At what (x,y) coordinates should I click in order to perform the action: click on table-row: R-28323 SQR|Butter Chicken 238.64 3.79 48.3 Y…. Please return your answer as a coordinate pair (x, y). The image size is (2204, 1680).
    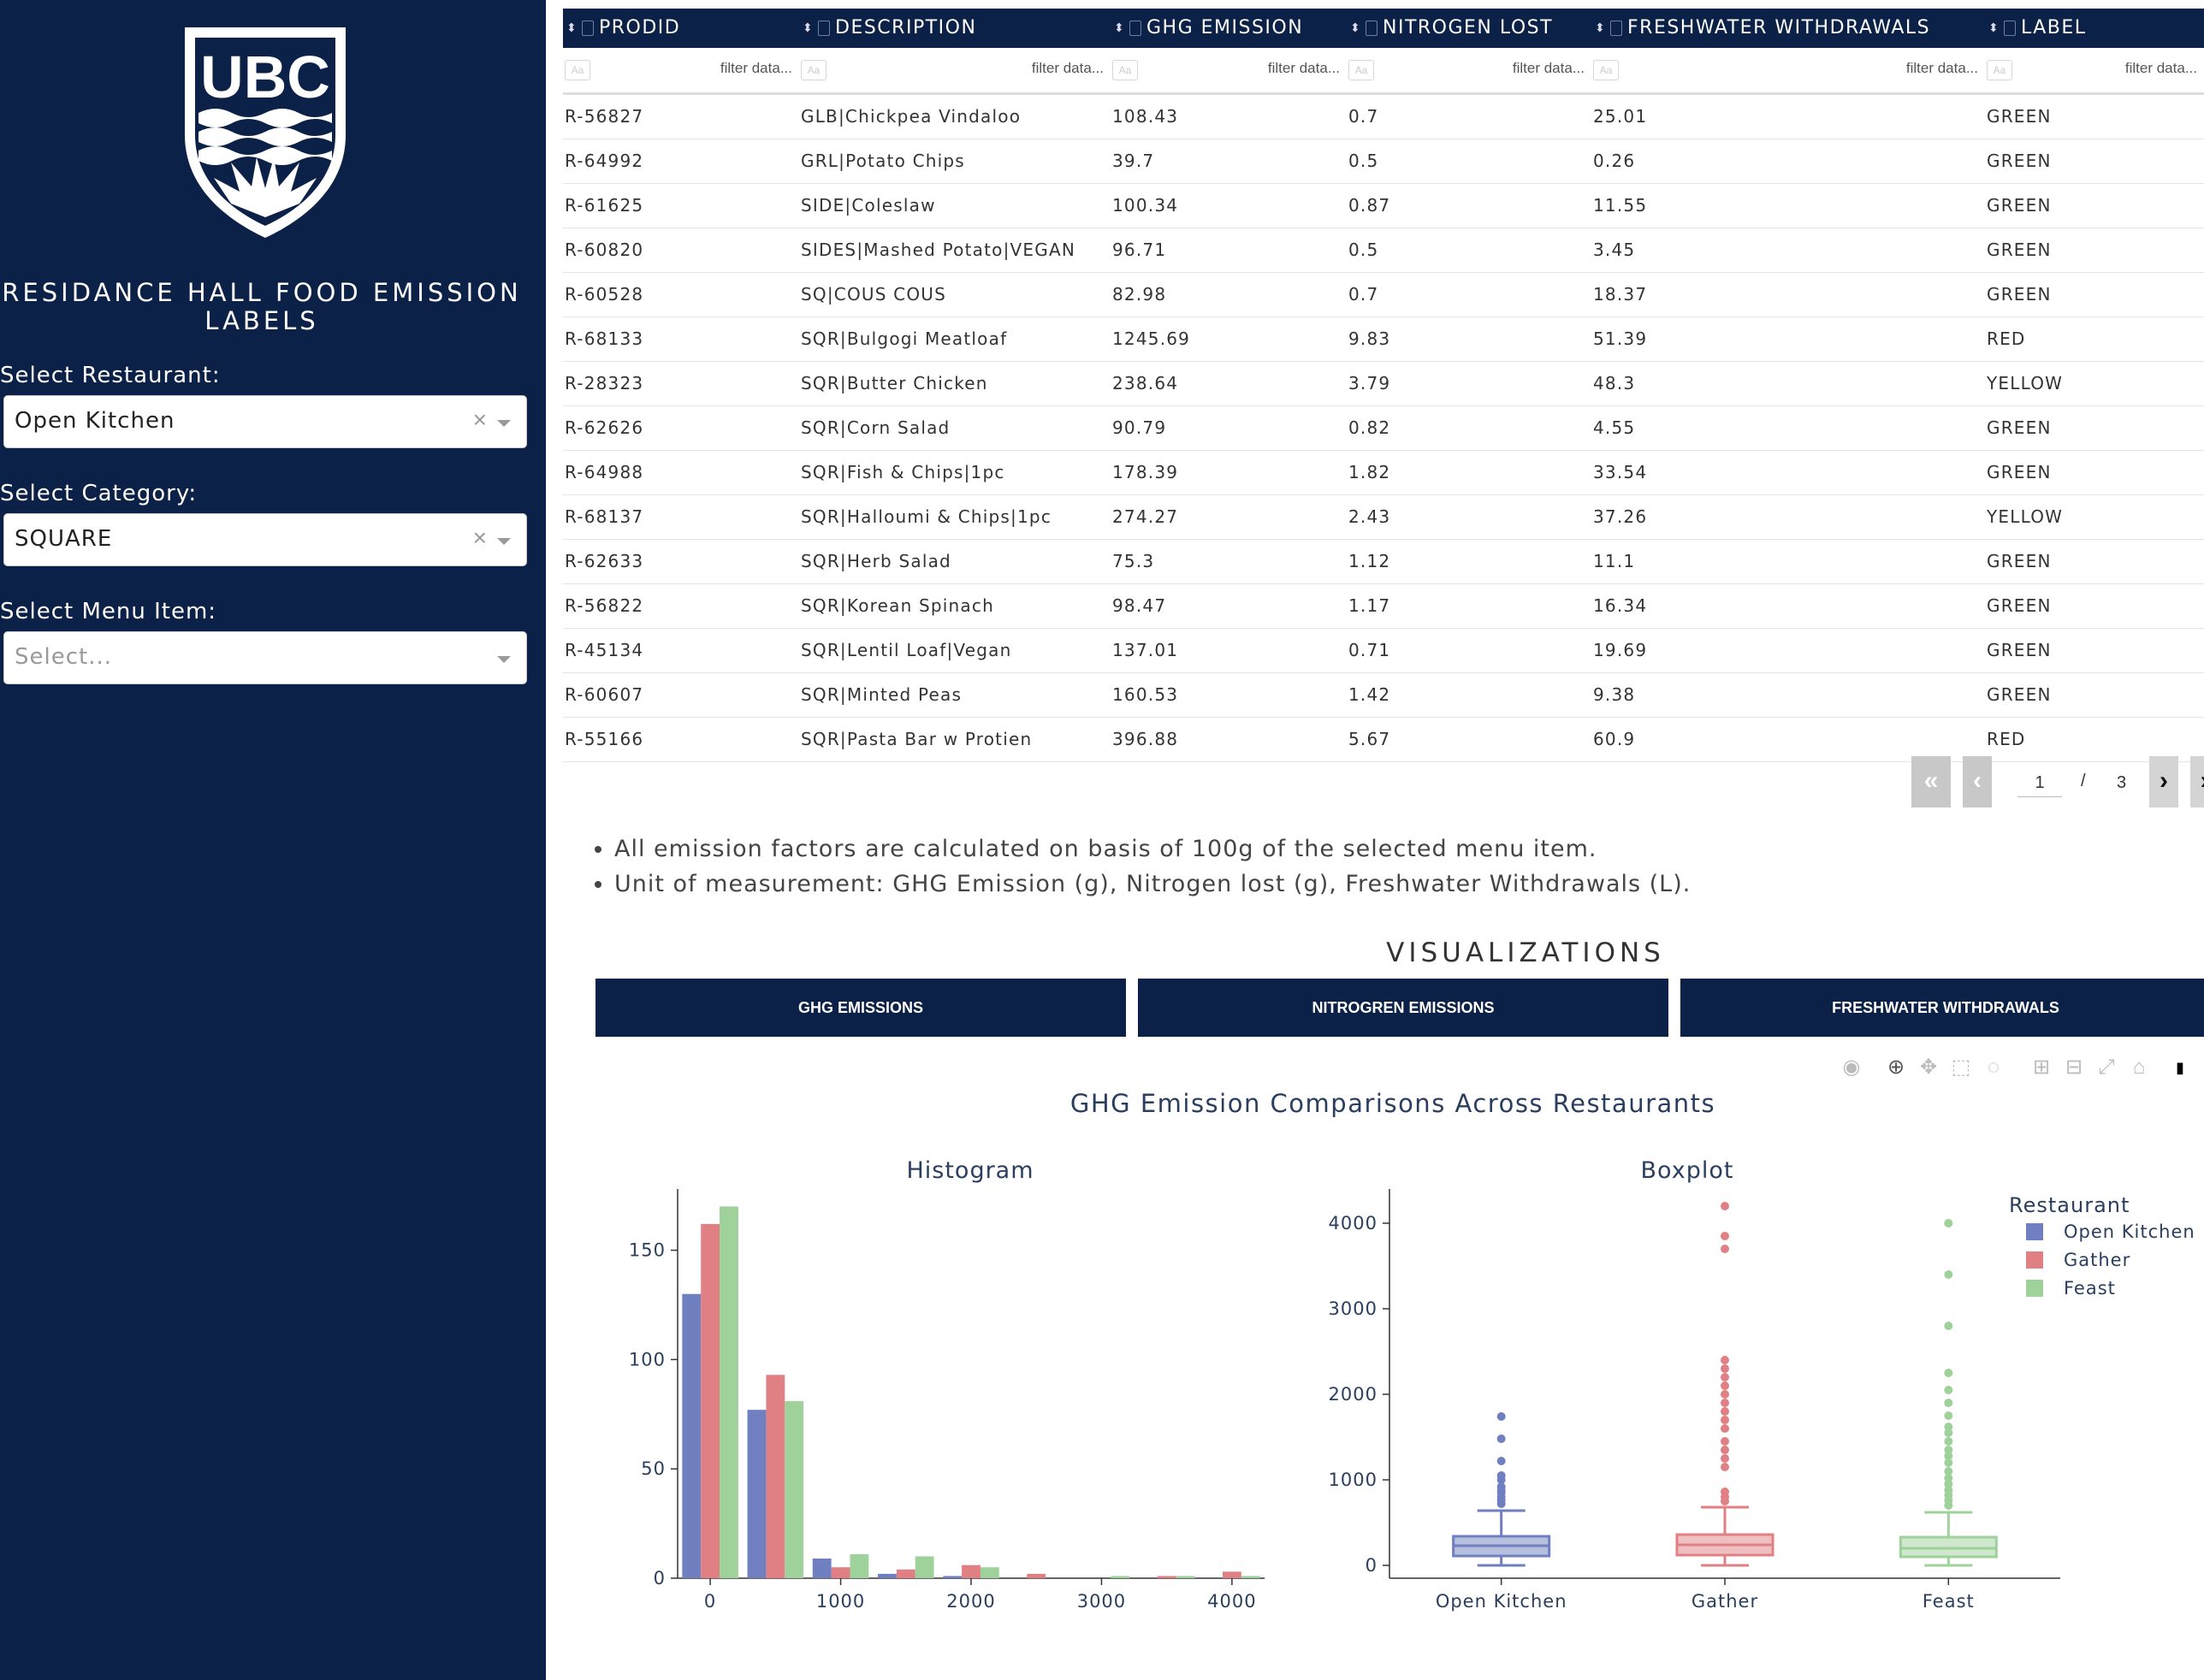
    Looking at the image, I should click on (1384, 384).